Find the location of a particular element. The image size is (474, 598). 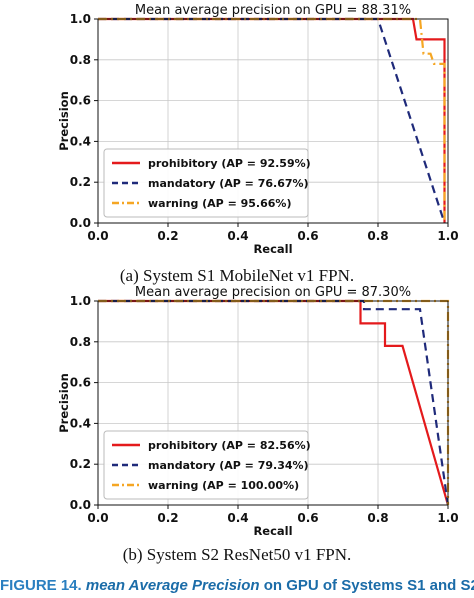

legend-entry: prohibitory (AP = 92.59%) is located at coordinates (229, 163).